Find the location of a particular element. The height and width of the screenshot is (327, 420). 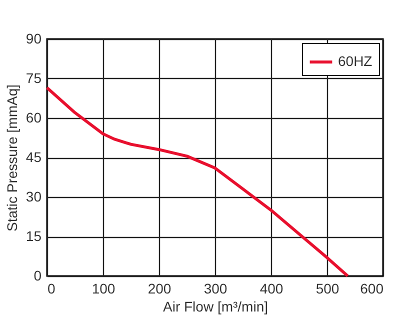

x-tick-label: 500 is located at coordinates (328, 288).